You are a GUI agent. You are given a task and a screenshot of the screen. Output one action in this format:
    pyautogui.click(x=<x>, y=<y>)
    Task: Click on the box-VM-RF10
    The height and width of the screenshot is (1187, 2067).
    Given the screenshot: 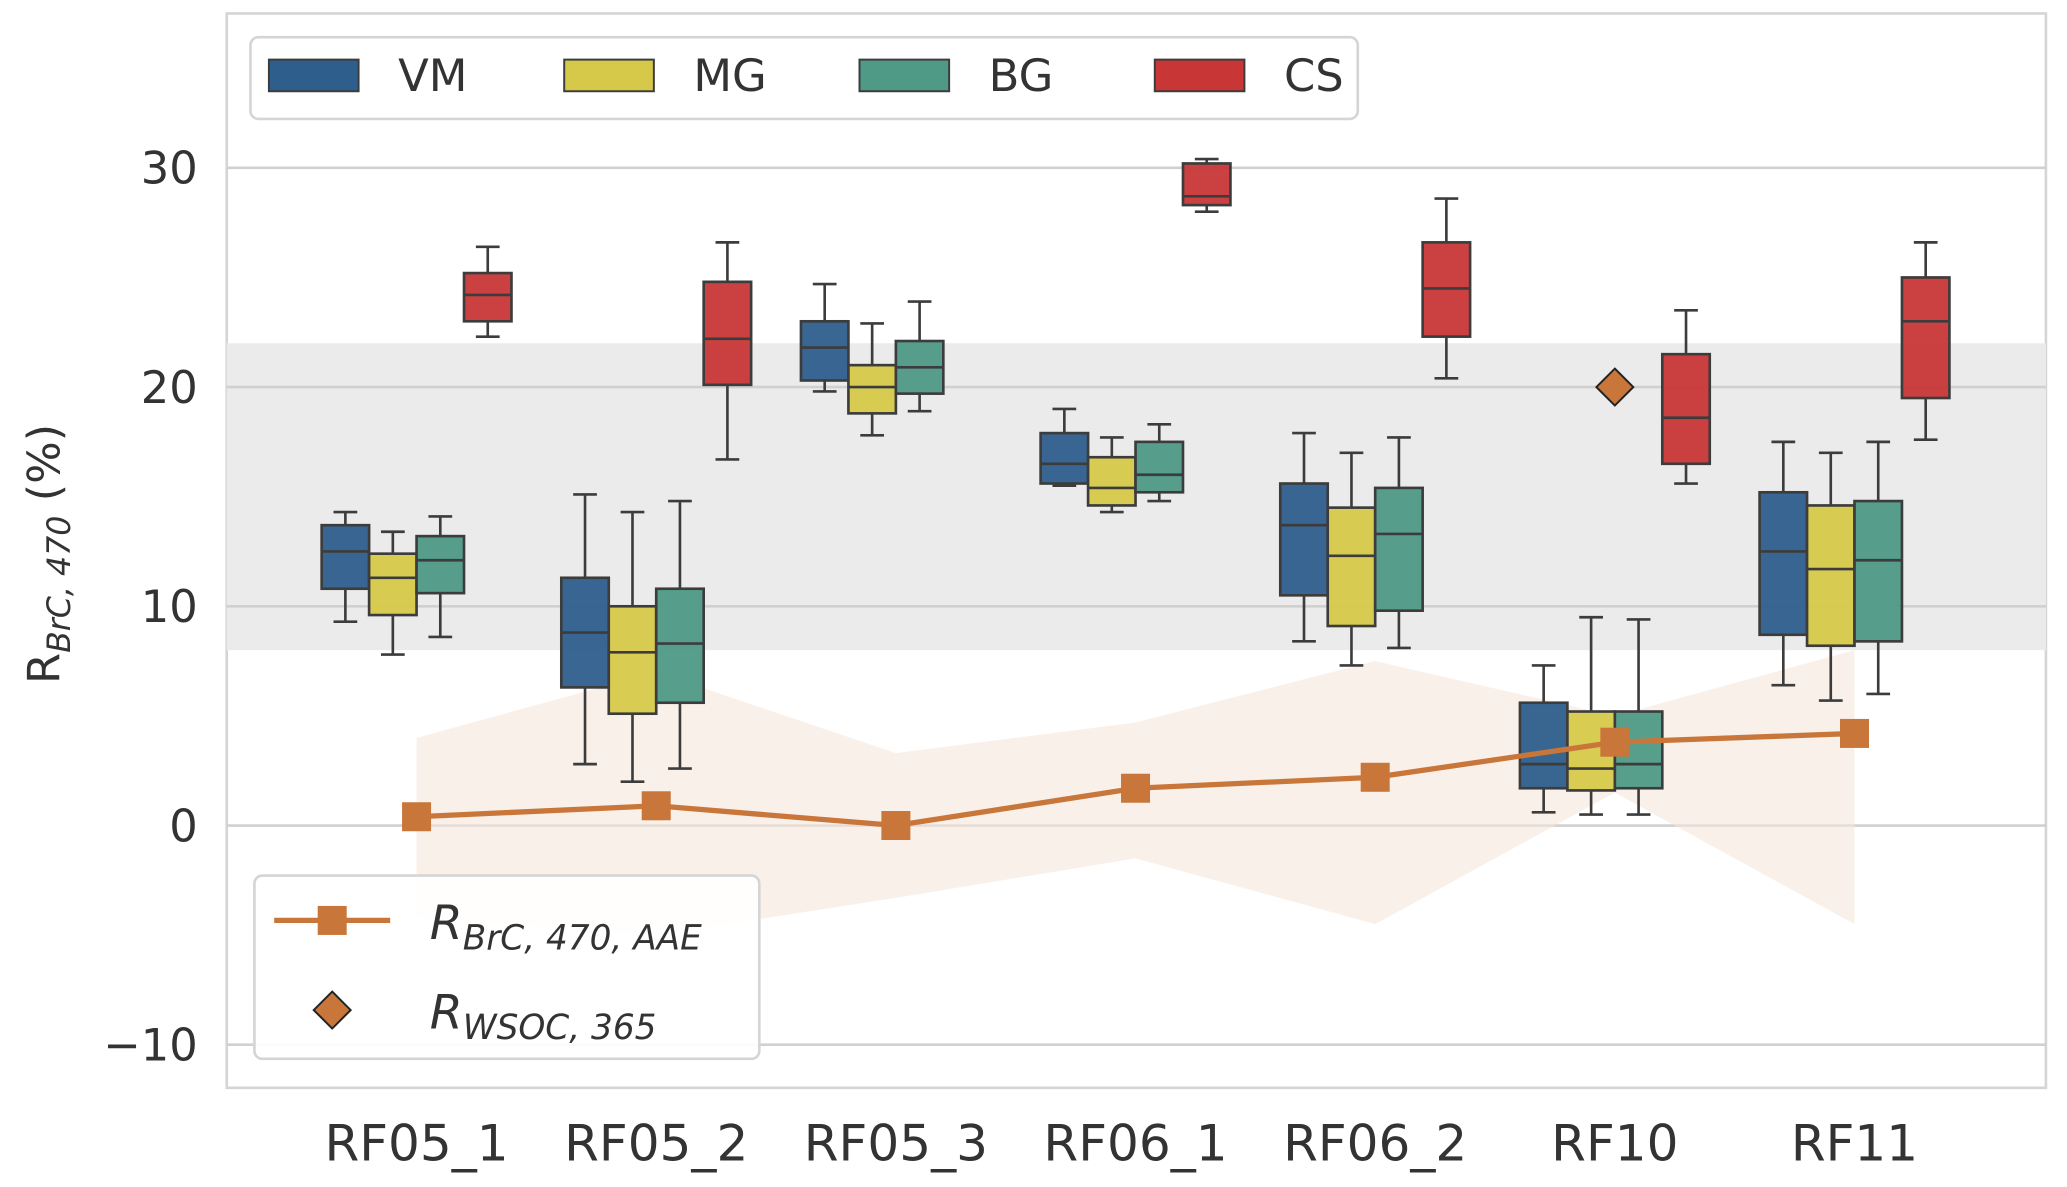 What is the action you would take?
    pyautogui.click(x=1543, y=739)
    